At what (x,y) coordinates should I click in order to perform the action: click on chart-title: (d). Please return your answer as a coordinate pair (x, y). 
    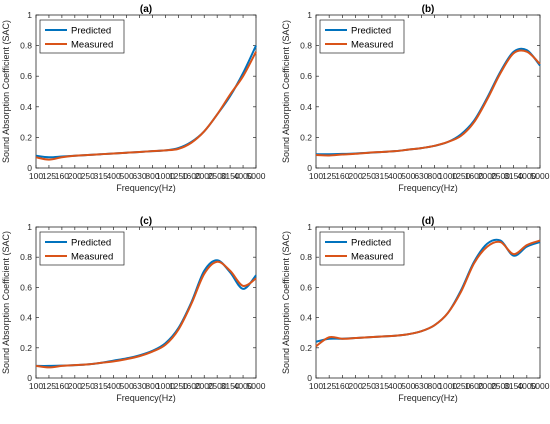
    Looking at the image, I should click on (428, 221).